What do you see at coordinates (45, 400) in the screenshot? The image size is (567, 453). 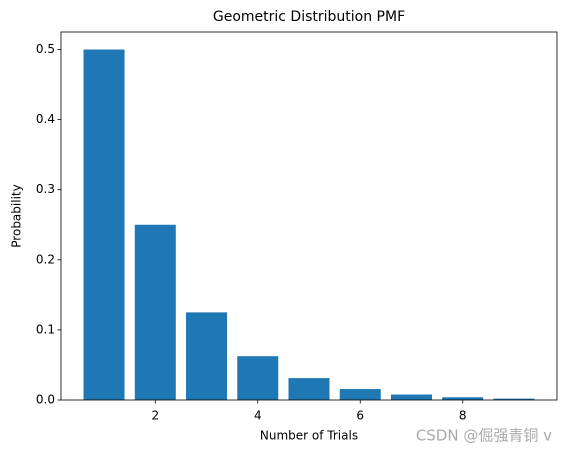 I see `y-tick-label: 0.0` at bounding box center [45, 400].